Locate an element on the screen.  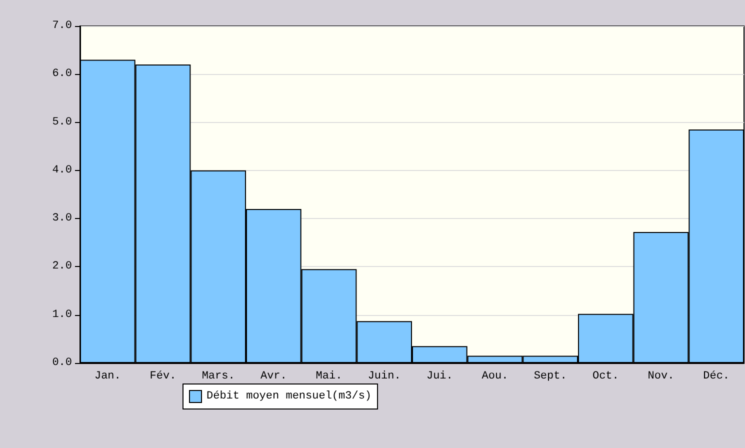
x-tick-label: Oct. is located at coordinates (605, 376).